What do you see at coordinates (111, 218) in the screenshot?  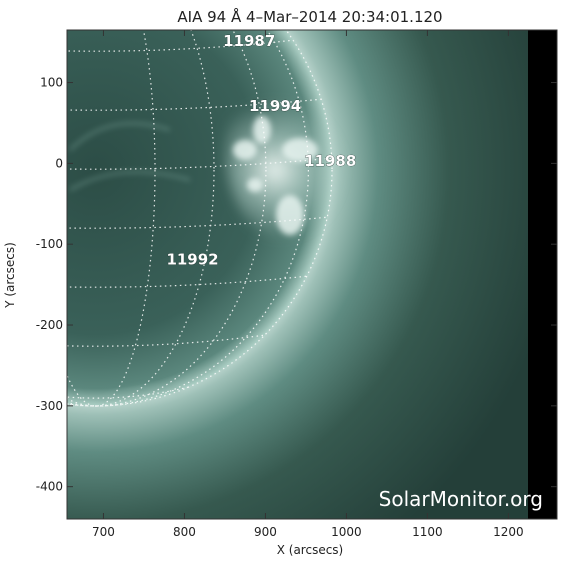 I see `grid-meridian` at bounding box center [111, 218].